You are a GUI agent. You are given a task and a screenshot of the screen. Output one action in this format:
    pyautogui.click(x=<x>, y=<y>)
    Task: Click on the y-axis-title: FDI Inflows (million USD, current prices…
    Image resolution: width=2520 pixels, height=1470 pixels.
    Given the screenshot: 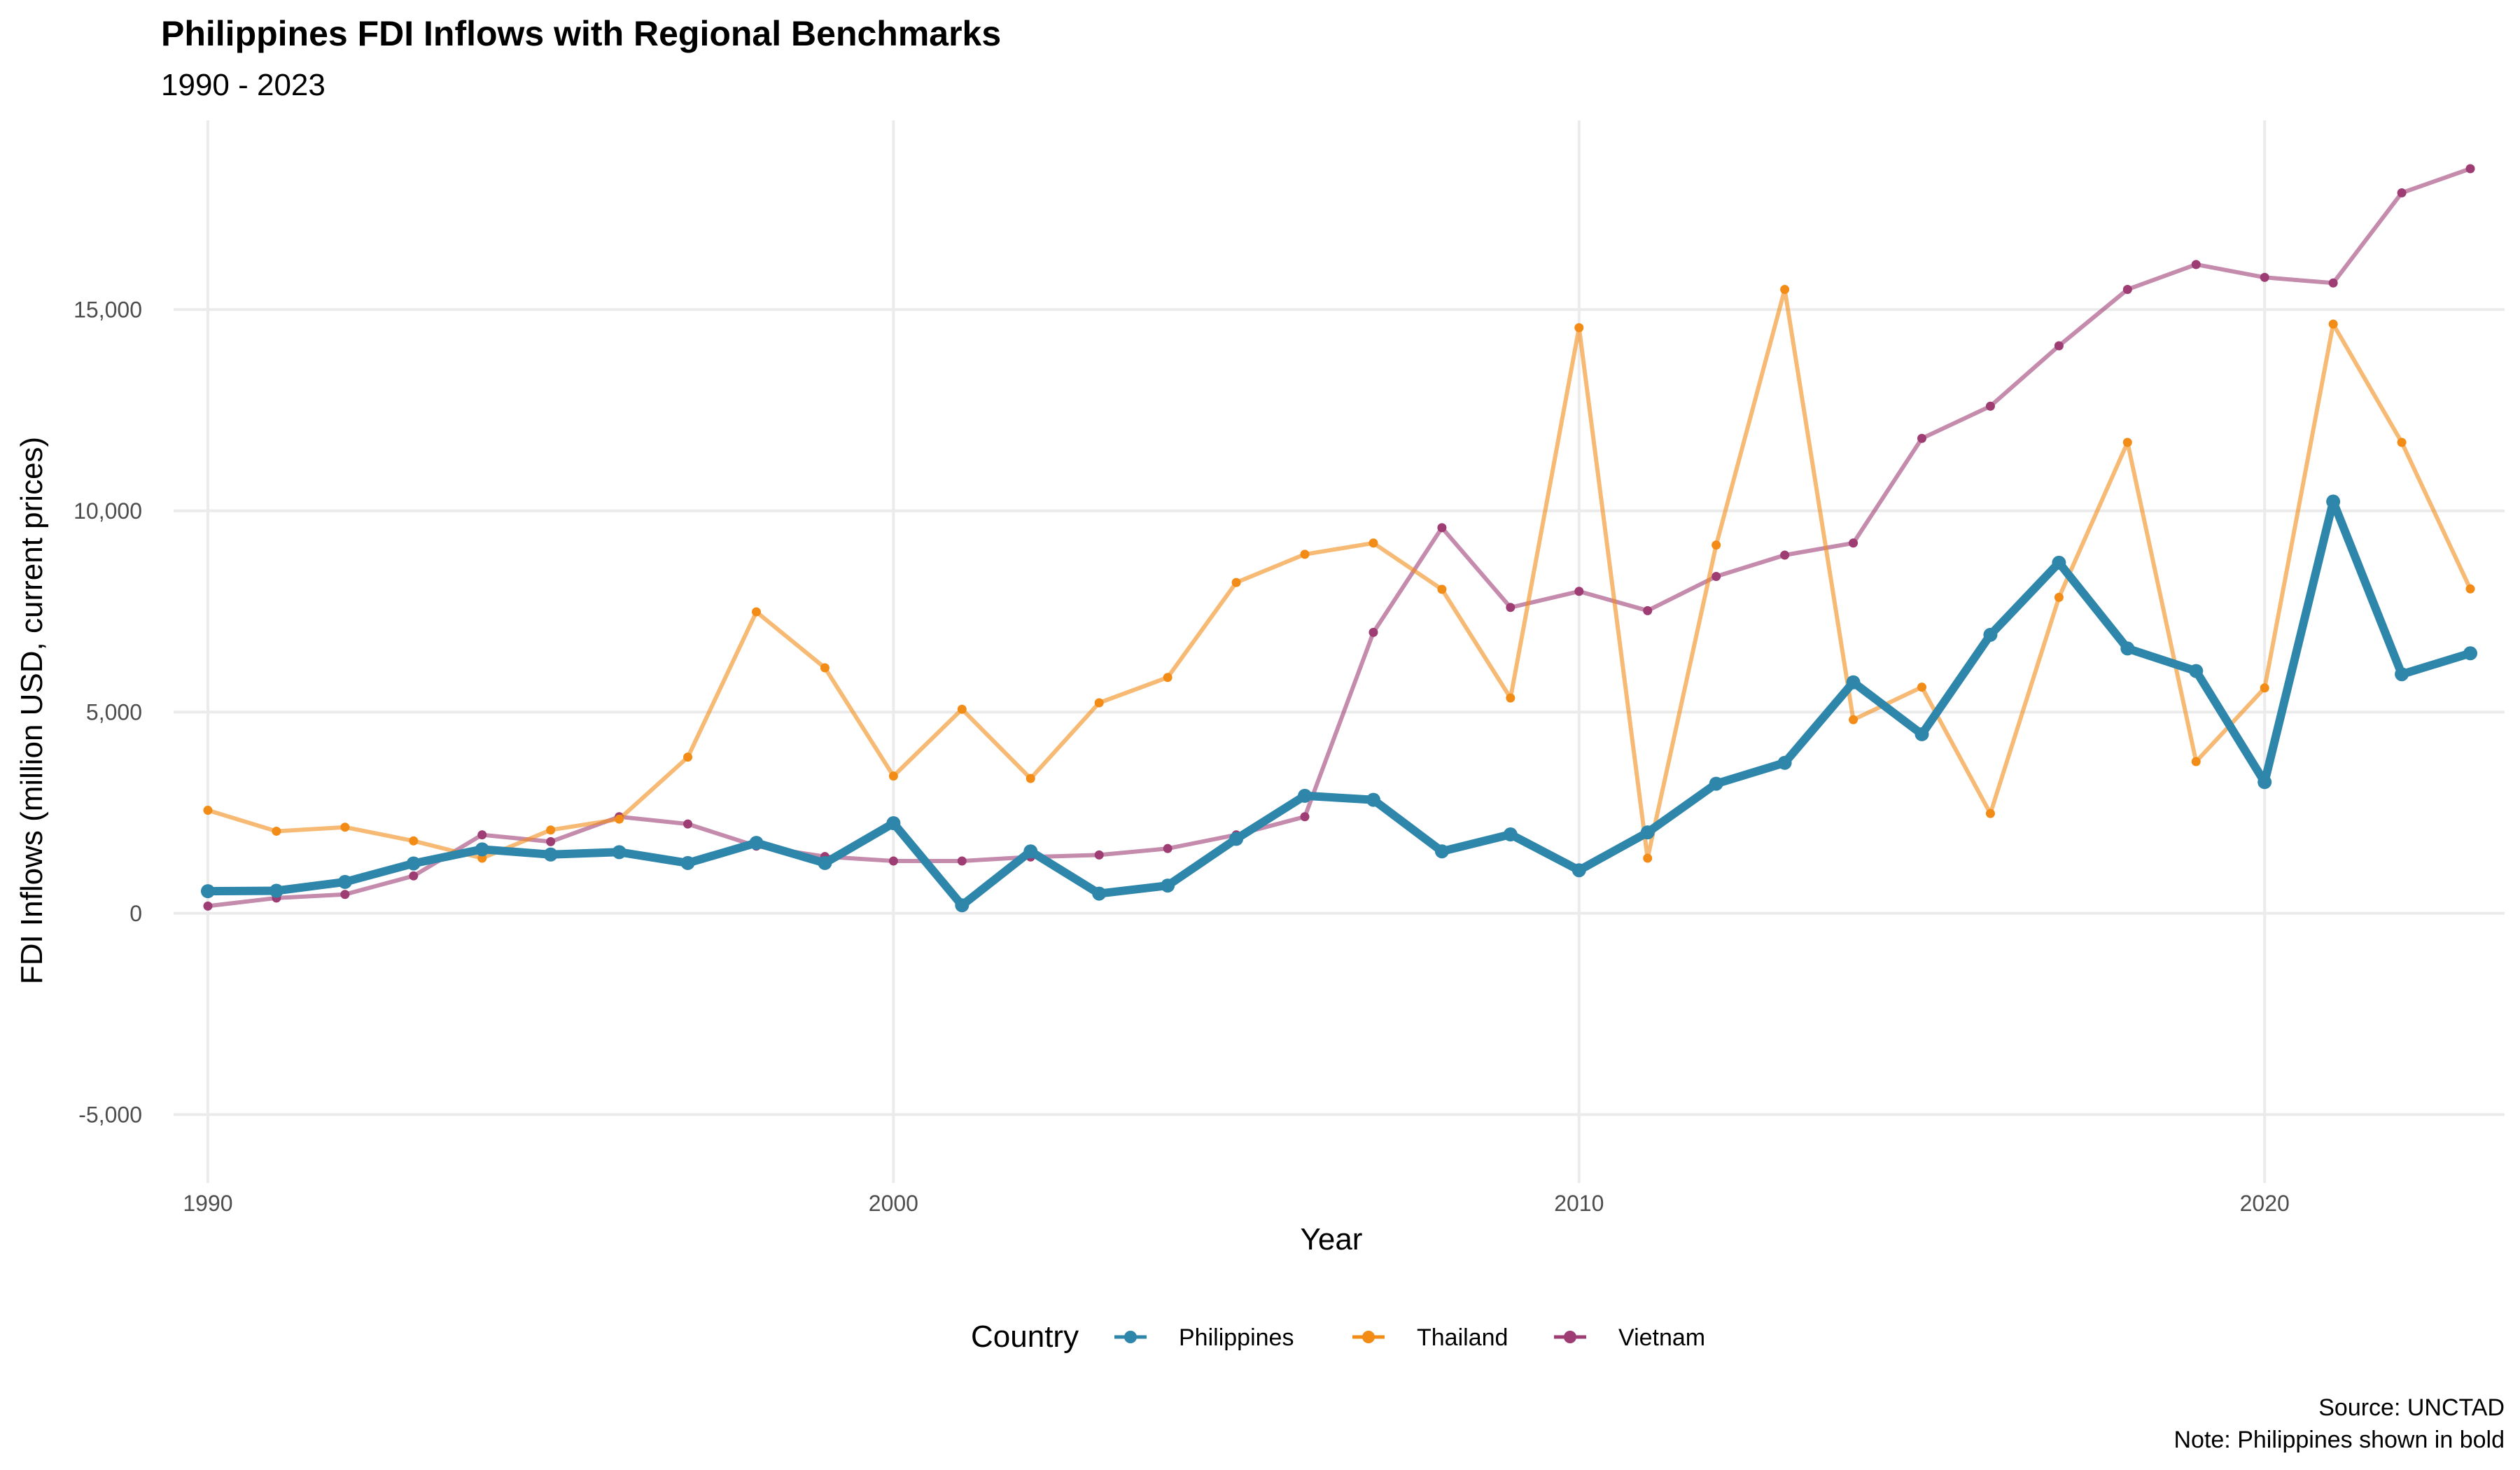 What is the action you would take?
    pyautogui.click(x=32, y=710)
    